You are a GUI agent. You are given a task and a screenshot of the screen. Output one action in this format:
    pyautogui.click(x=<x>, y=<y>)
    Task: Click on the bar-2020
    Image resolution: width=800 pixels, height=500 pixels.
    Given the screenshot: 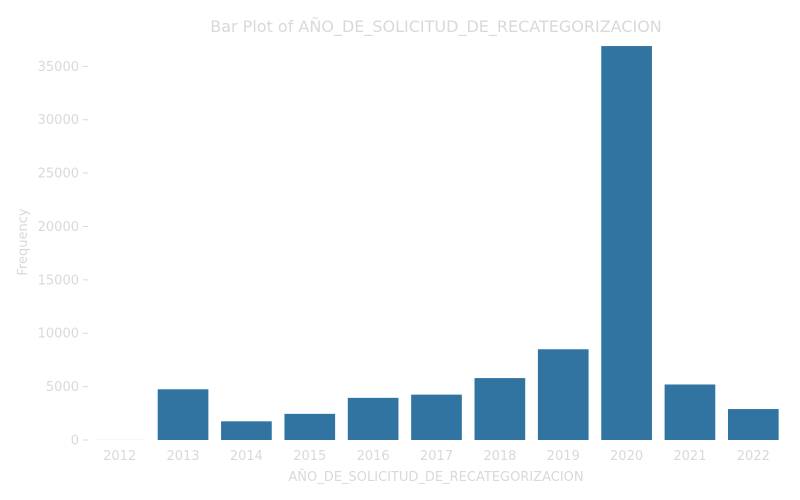 What is the action you would take?
    pyautogui.click(x=626, y=243)
    